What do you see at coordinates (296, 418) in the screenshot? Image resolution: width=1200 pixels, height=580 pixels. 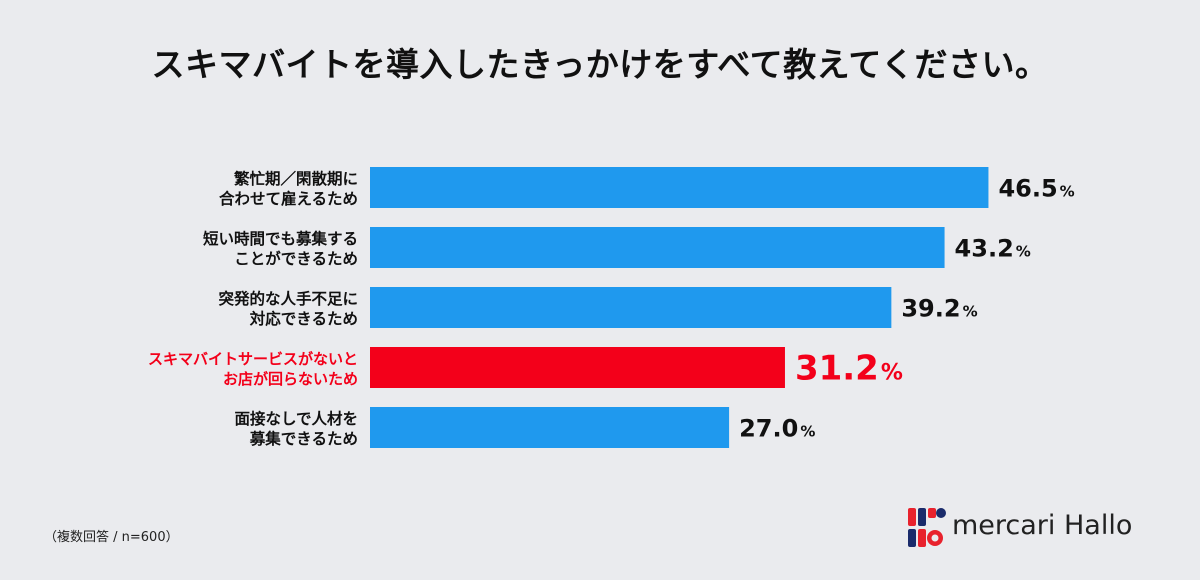 I see `category-label-line: 面接なしで人材を` at bounding box center [296, 418].